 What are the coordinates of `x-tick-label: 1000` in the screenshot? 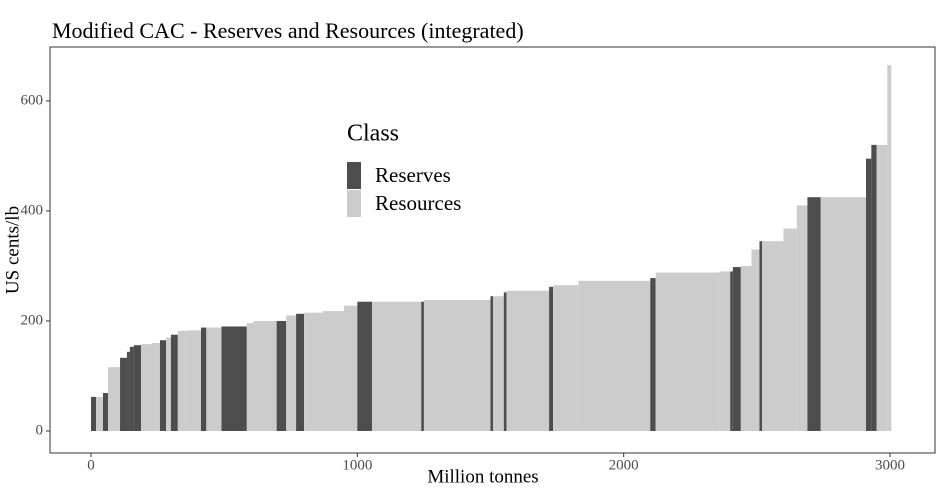 It's located at (357, 465).